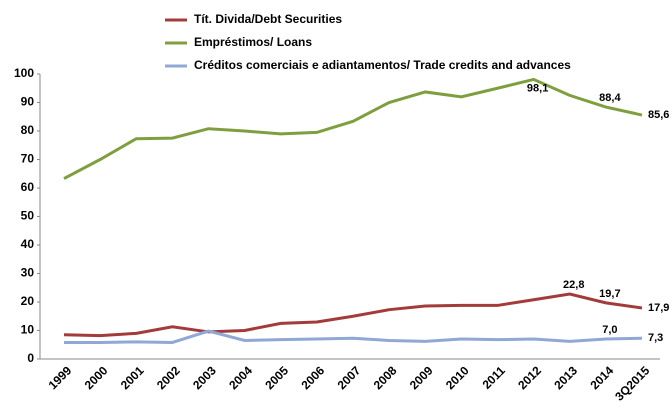  What do you see at coordinates (529, 377) in the screenshot?
I see `x-tick-label: 2012` at bounding box center [529, 377].